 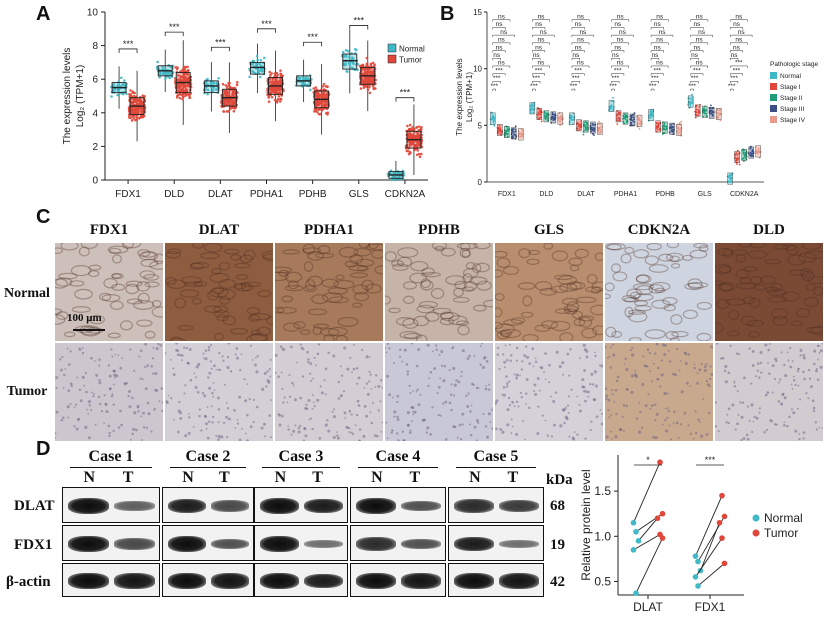 I want to click on a-ytick-label: 4, so click(x=95, y=113).